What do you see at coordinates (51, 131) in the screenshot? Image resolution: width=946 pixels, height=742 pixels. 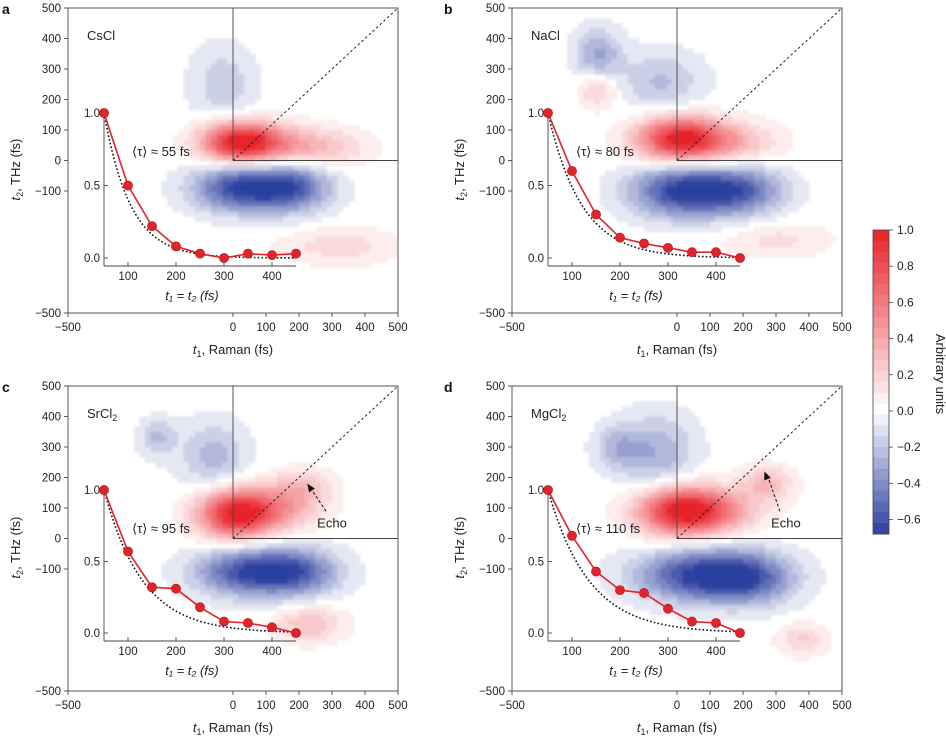 I see `y-tick-label: 100` at bounding box center [51, 131].